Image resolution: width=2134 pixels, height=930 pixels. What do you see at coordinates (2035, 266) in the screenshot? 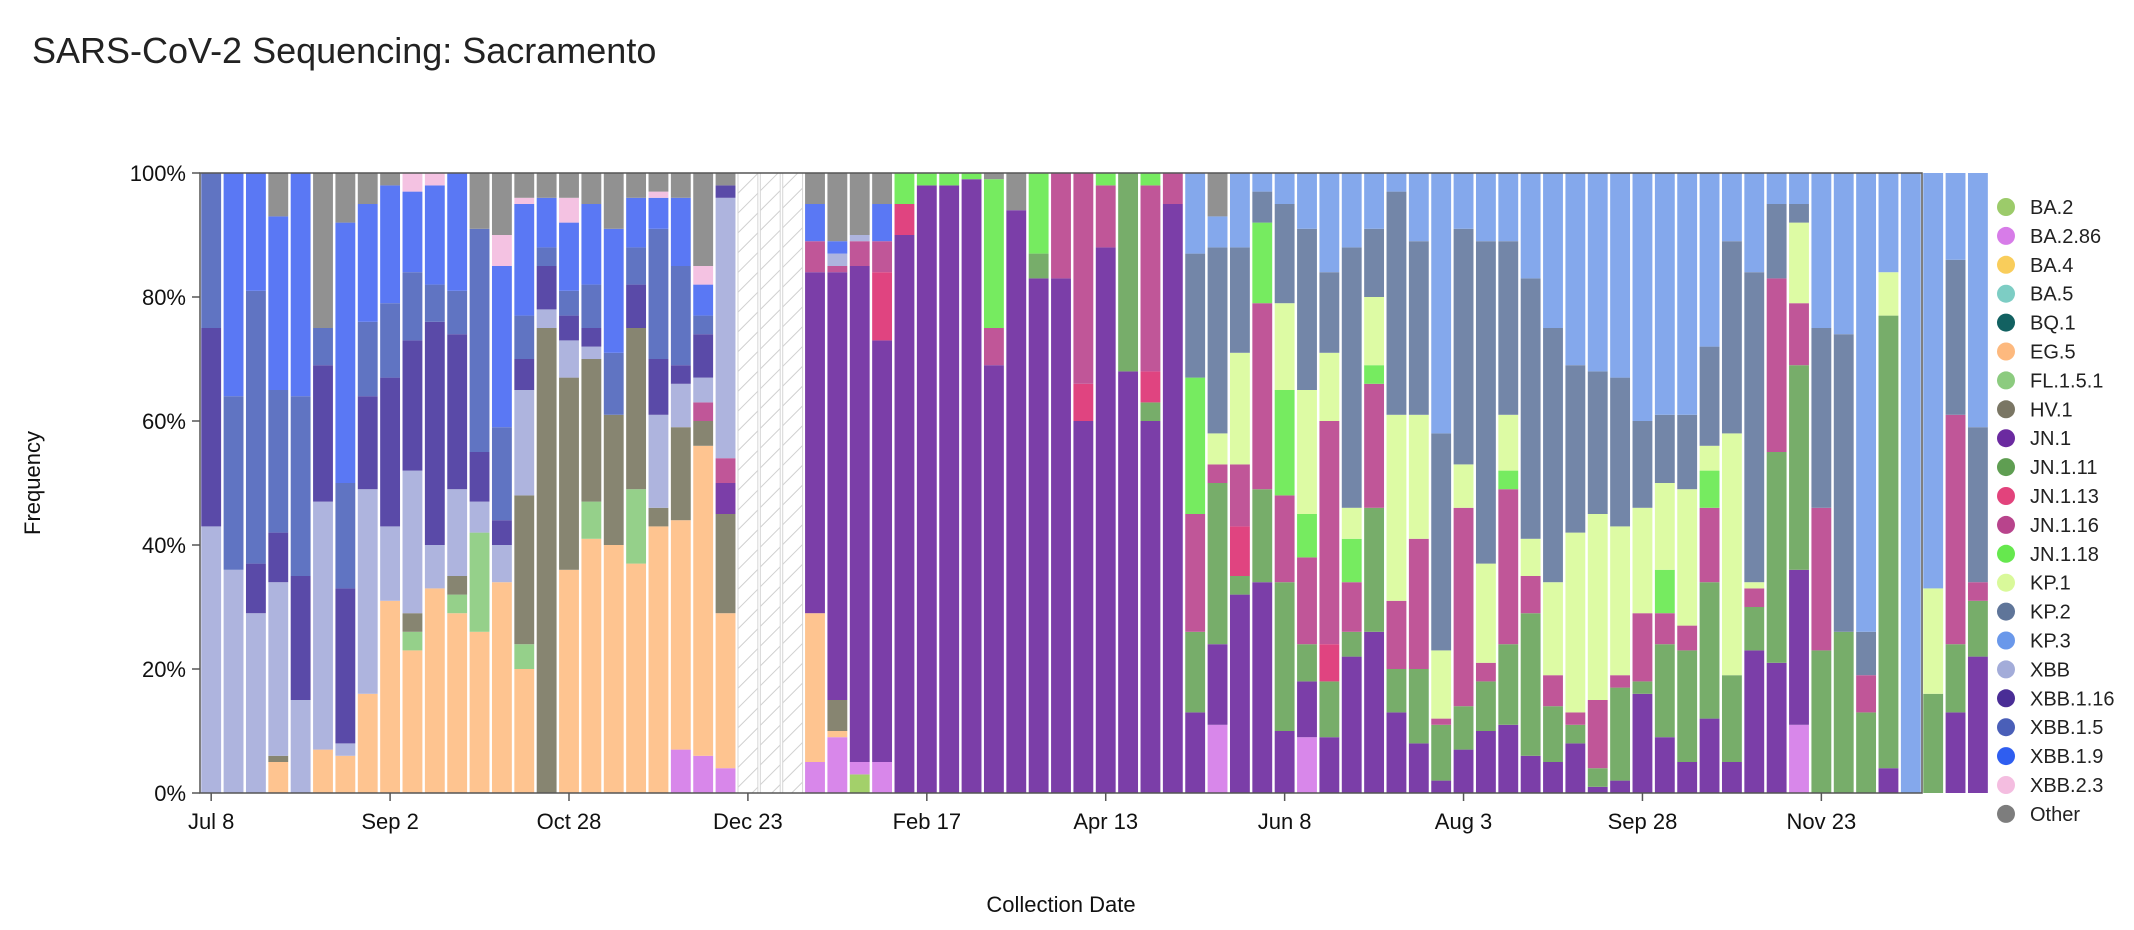
I see `legend-item-ba-4: BA.4` at bounding box center [2035, 266].